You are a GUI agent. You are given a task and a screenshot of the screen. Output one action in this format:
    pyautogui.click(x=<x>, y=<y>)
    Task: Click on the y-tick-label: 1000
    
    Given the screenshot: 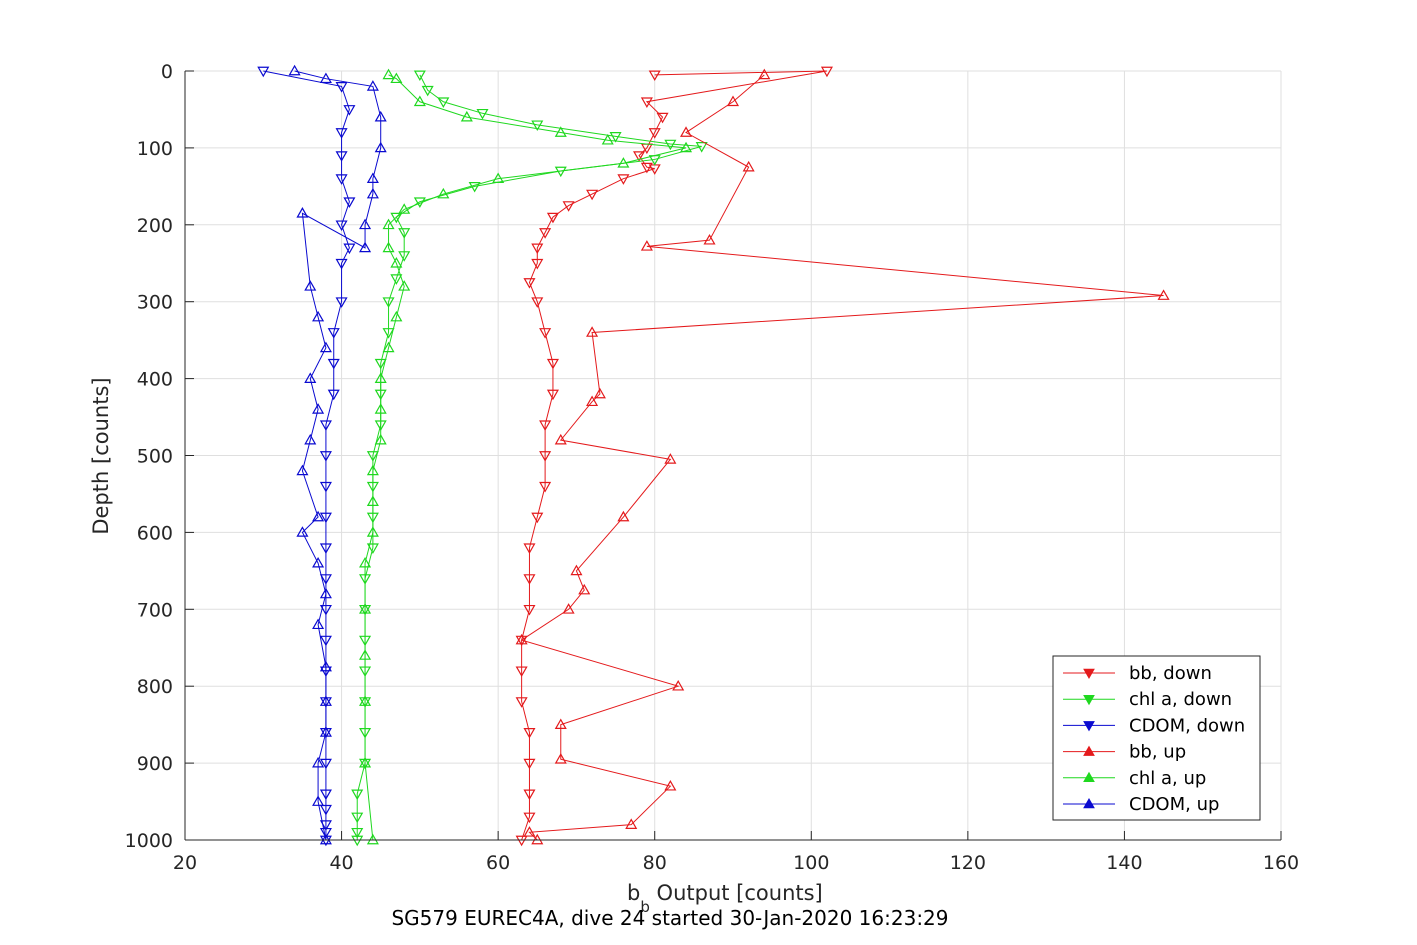 What is the action you would take?
    pyautogui.click(x=149, y=841)
    